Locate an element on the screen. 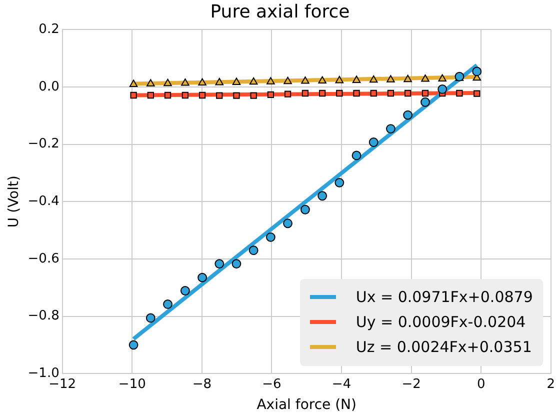  x-tick-label: −2 is located at coordinates (411, 384).